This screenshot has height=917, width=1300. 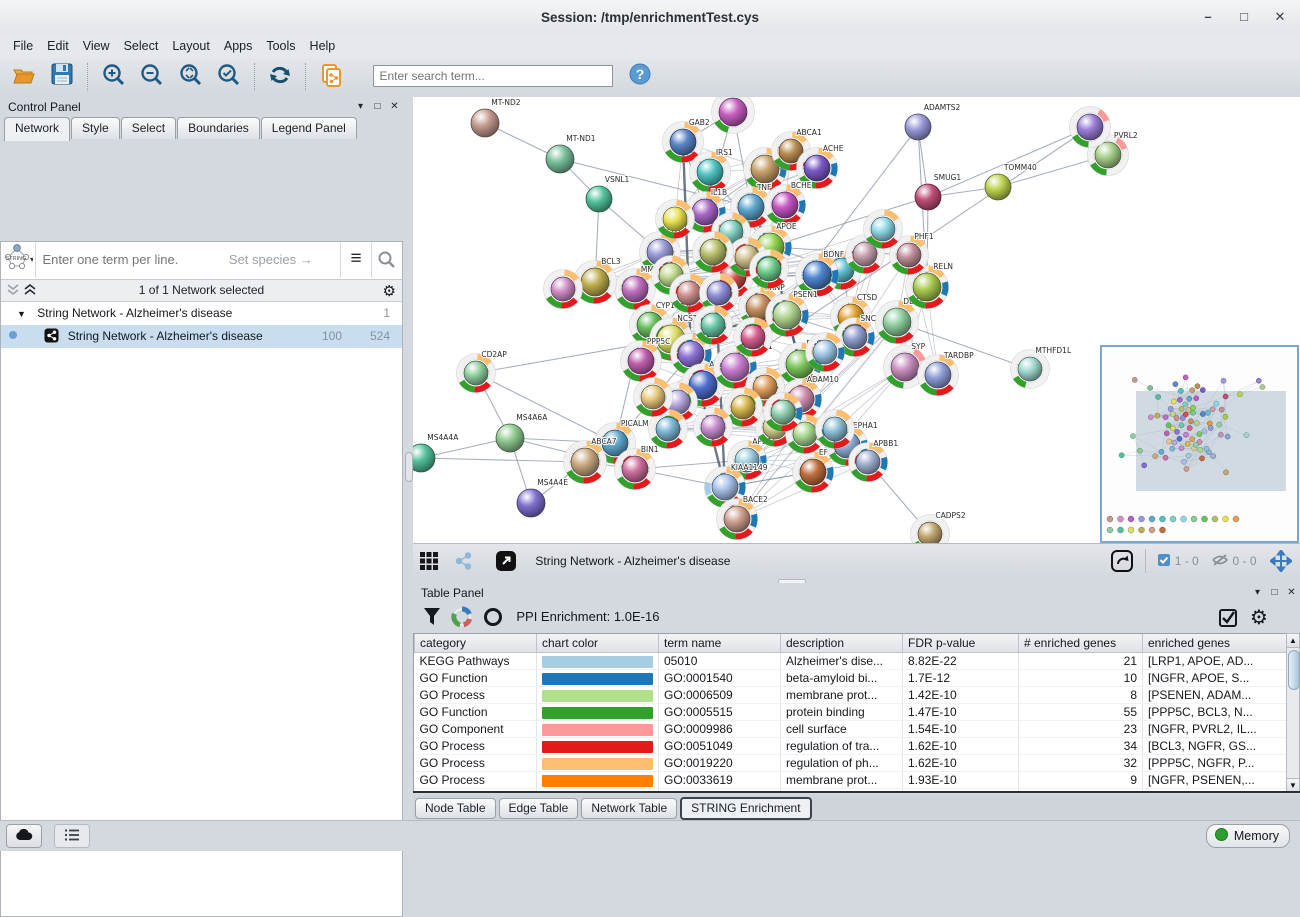 What do you see at coordinates (842, 643) in the screenshot?
I see `column-header-description: description` at bounding box center [842, 643].